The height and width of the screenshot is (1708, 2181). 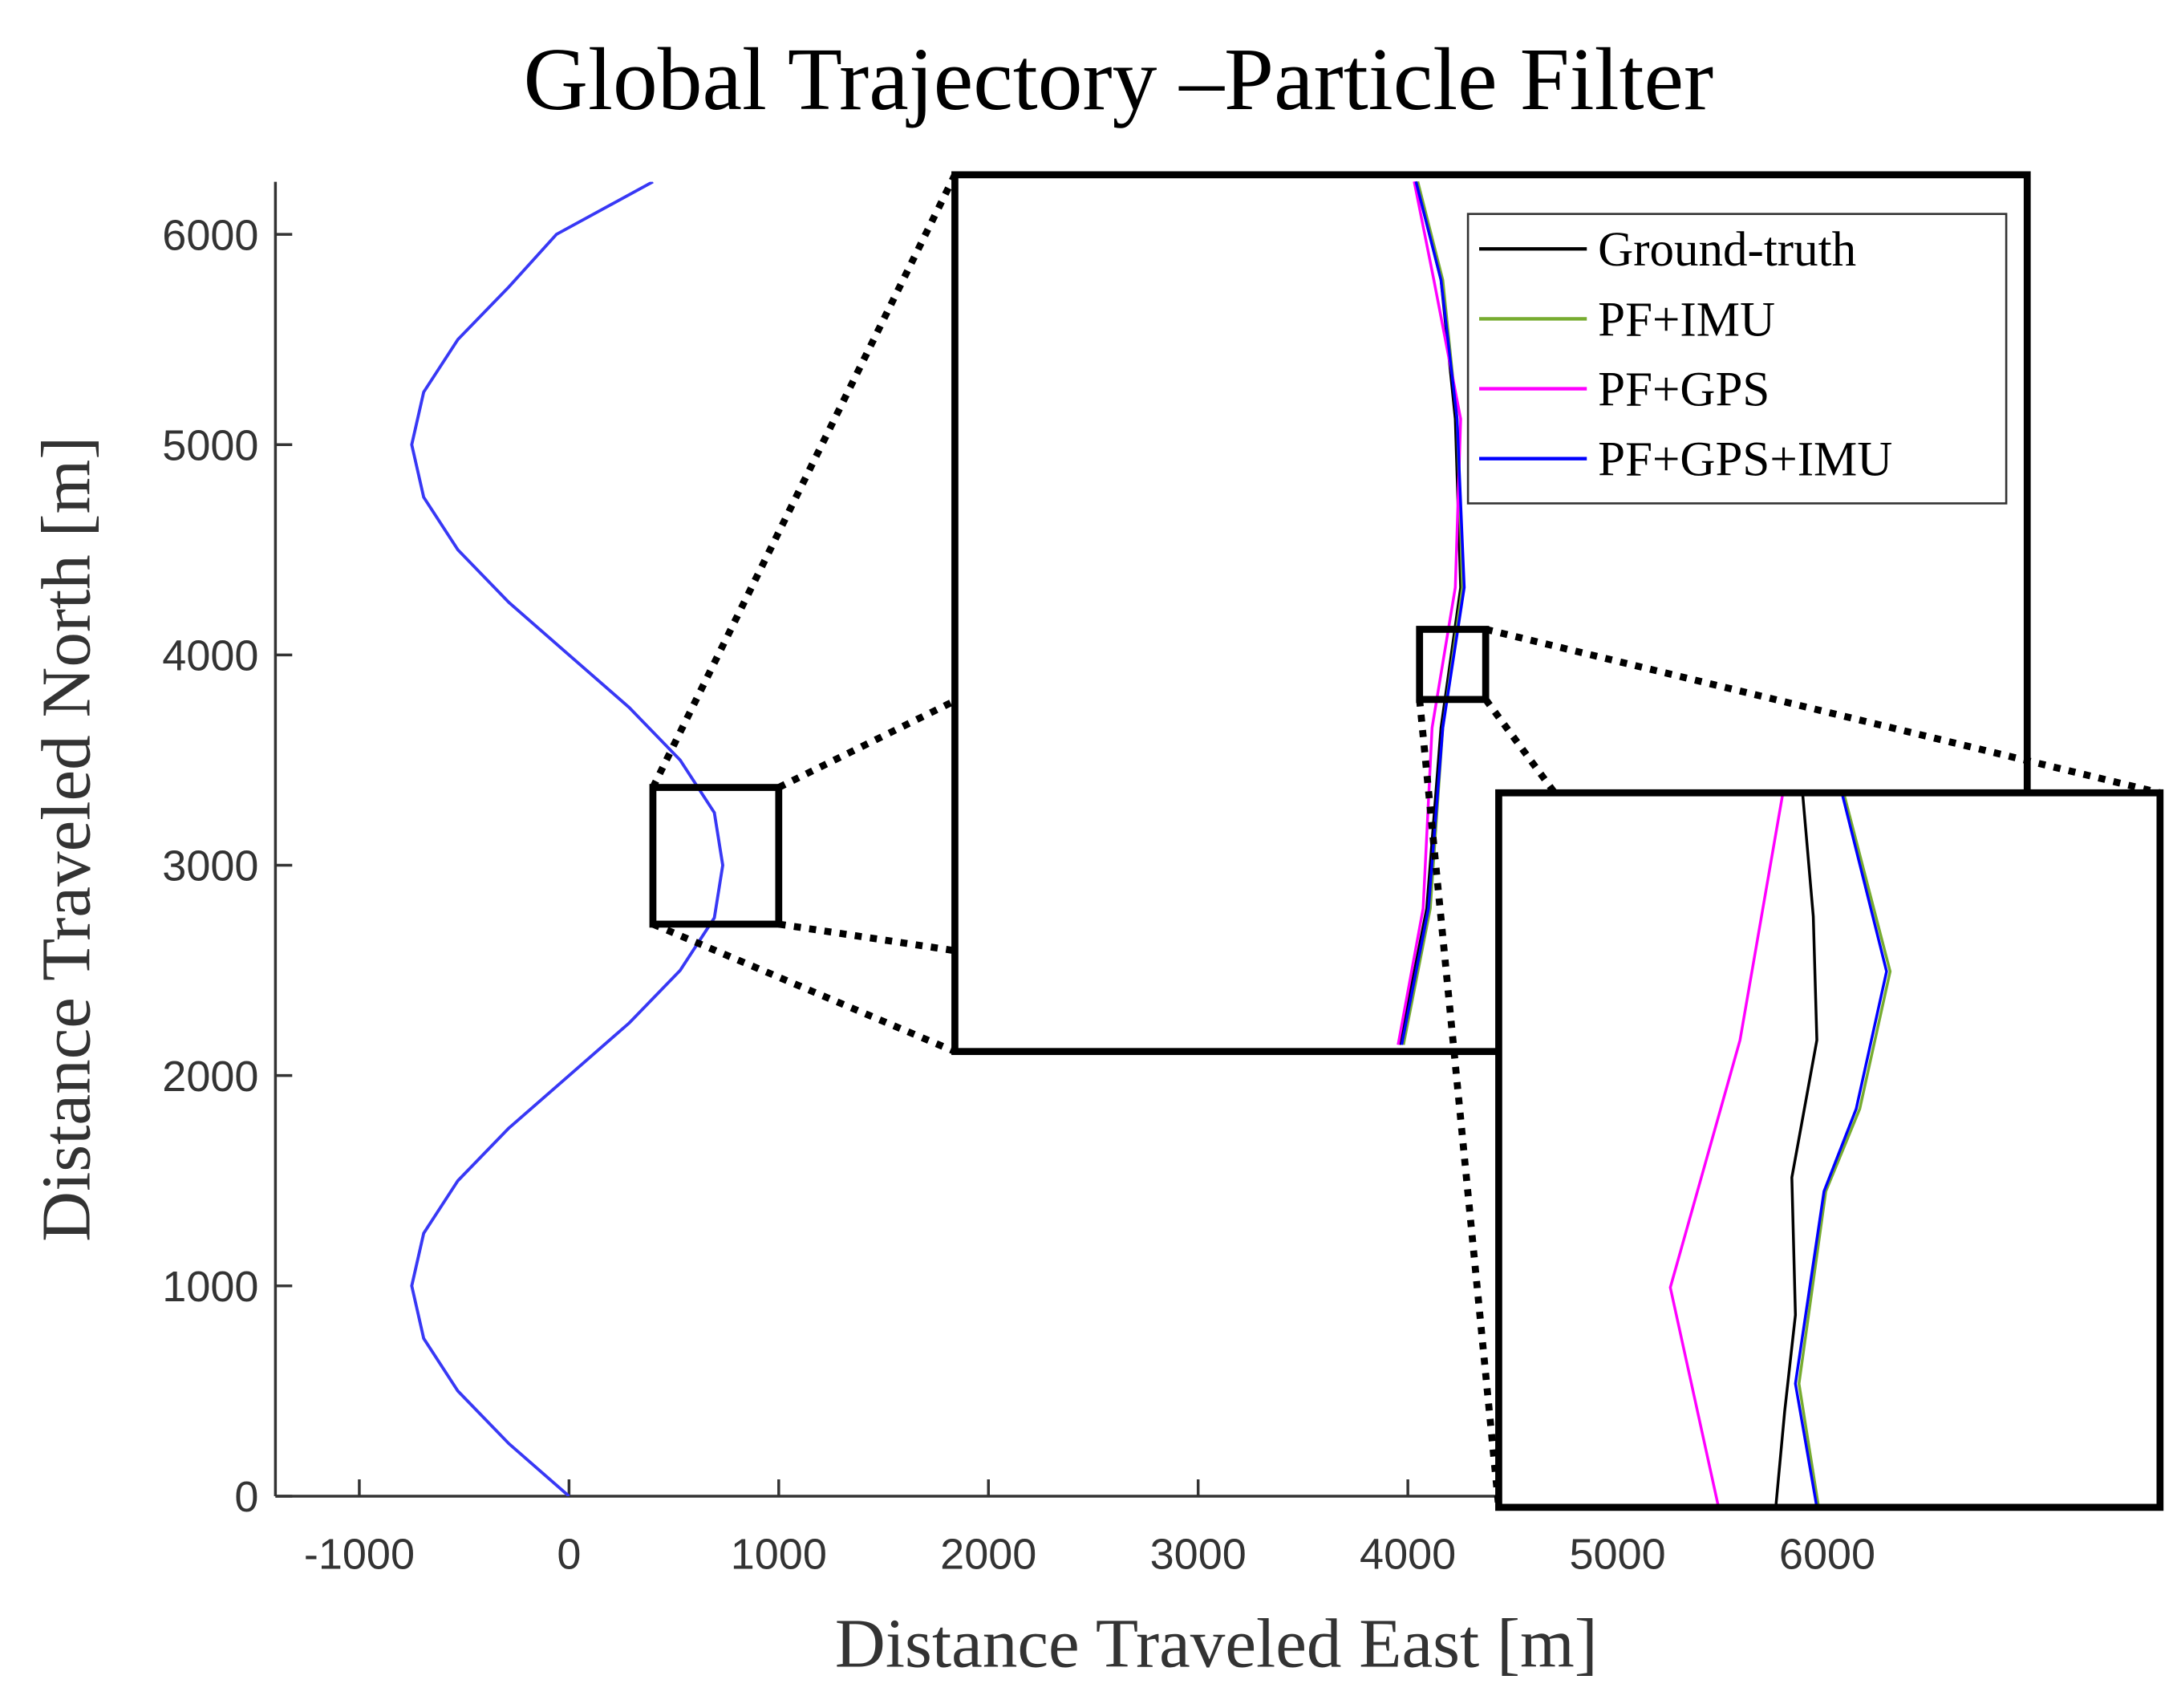 What do you see at coordinates (1745, 460) in the screenshot?
I see `legend-label: PF+GPS+IMU` at bounding box center [1745, 460].